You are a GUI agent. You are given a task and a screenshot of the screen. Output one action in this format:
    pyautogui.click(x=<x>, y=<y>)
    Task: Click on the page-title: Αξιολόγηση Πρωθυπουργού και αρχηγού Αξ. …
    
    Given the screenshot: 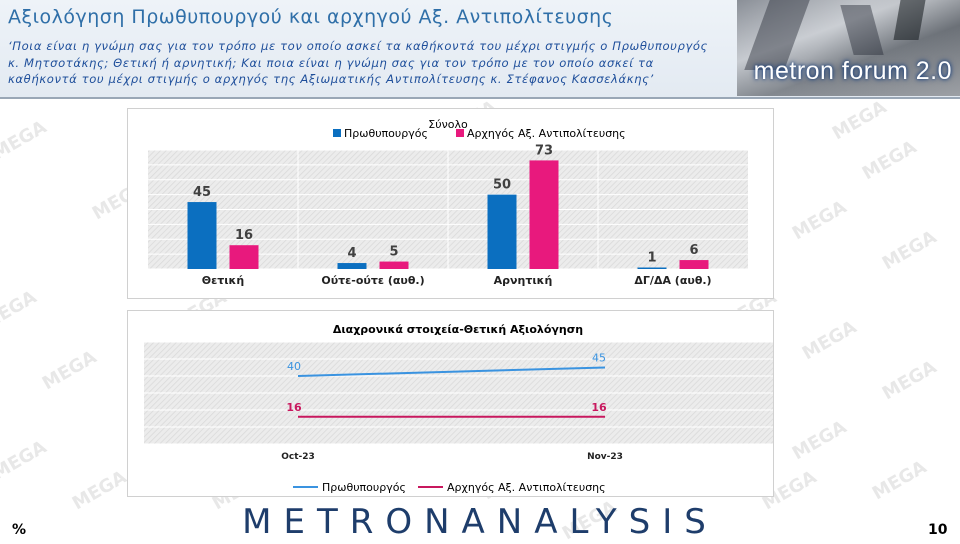 What is the action you would take?
    pyautogui.click(x=311, y=17)
    